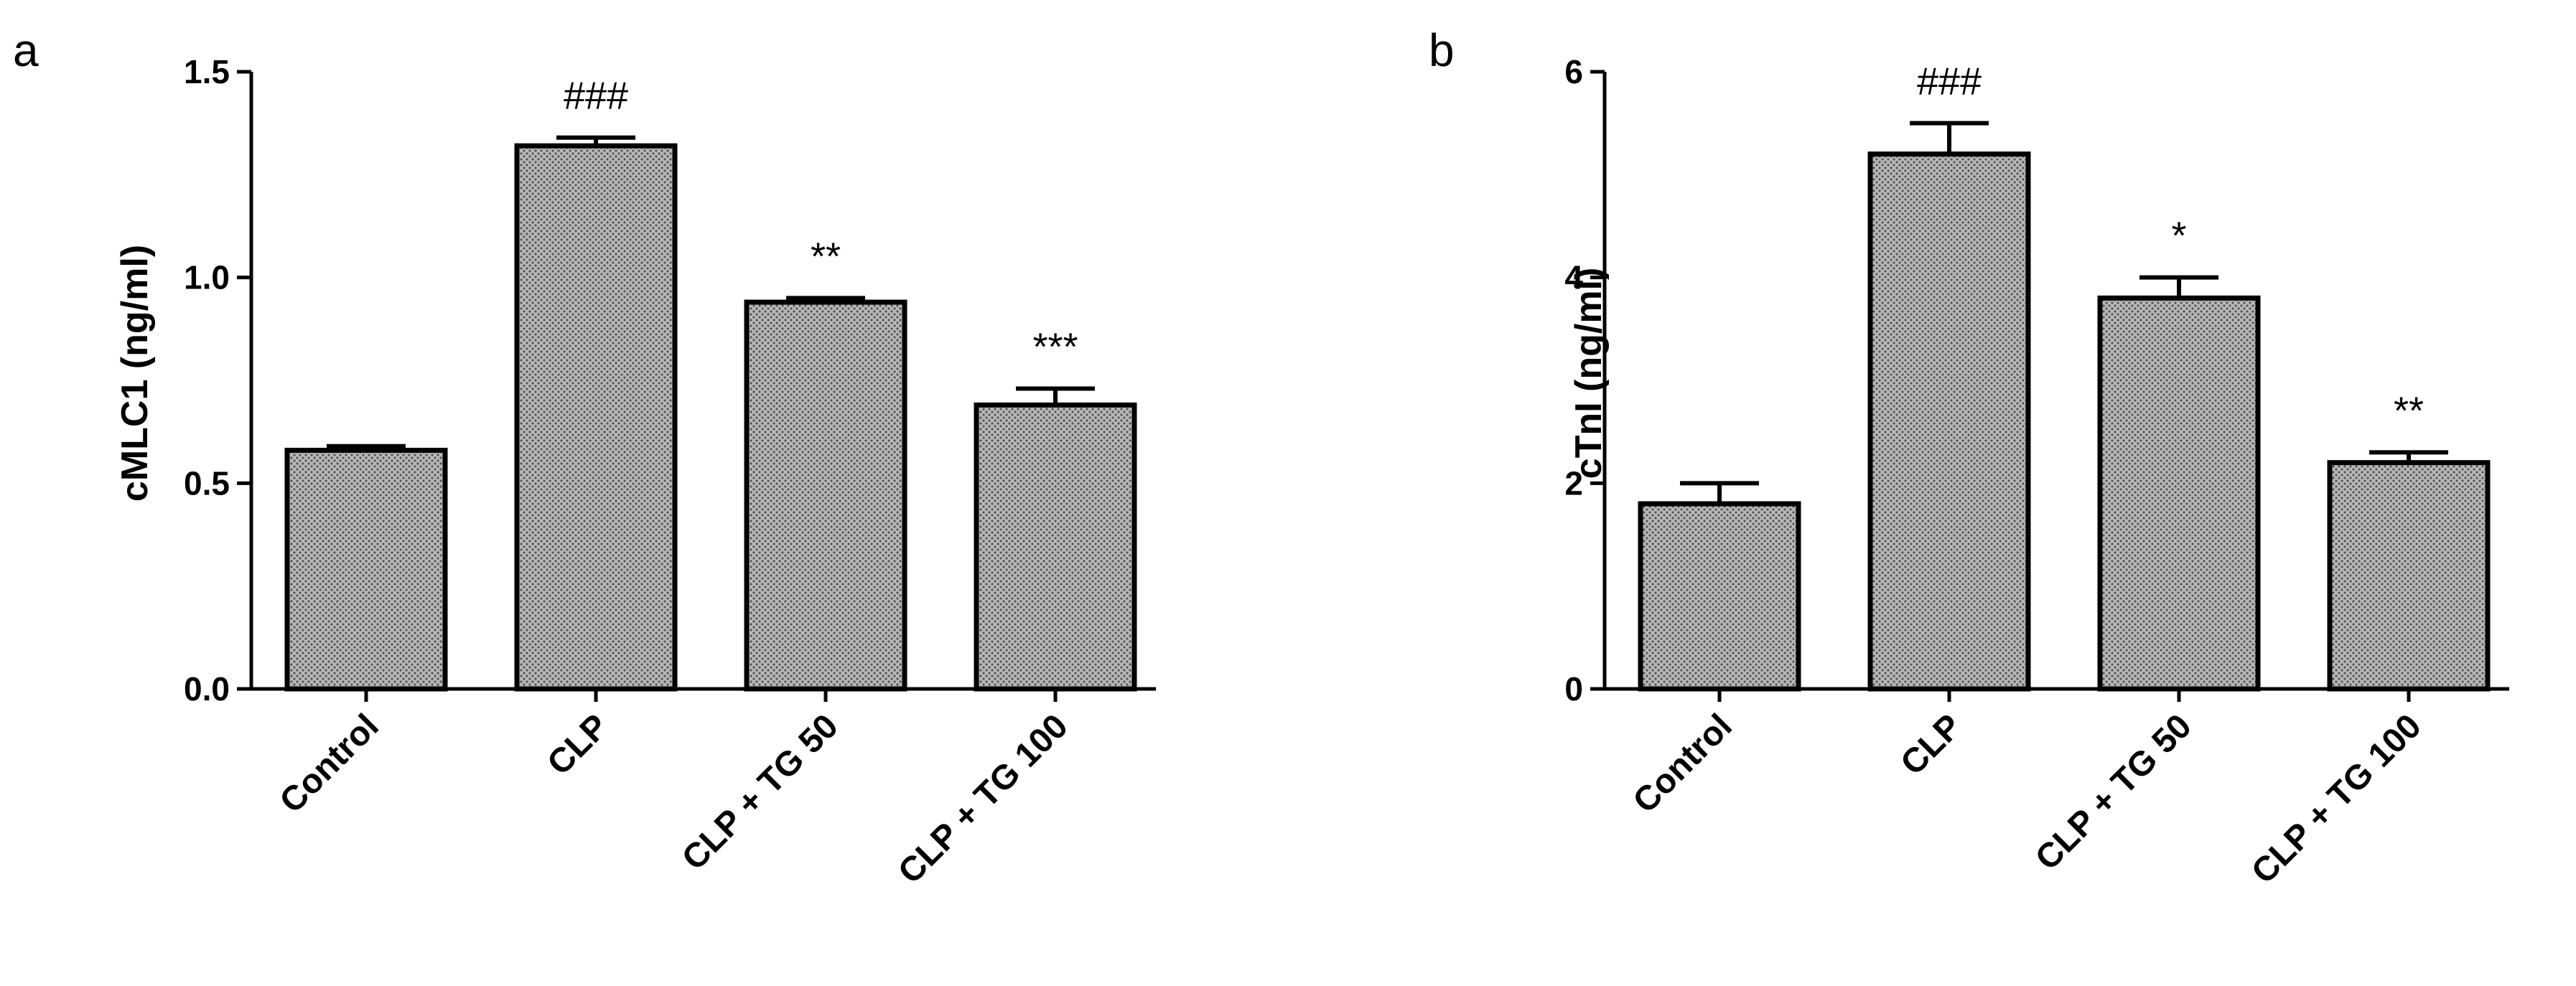 The image size is (2576, 986). Describe the element at coordinates (2409, 411) in the screenshot. I see `panel-b-significance-label: **` at that location.